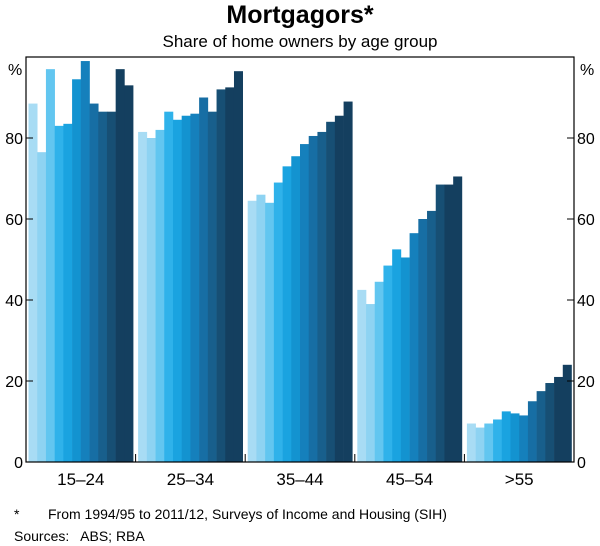  I want to click on footnote-sources: Sources: ABS; RBA, so click(79, 536).